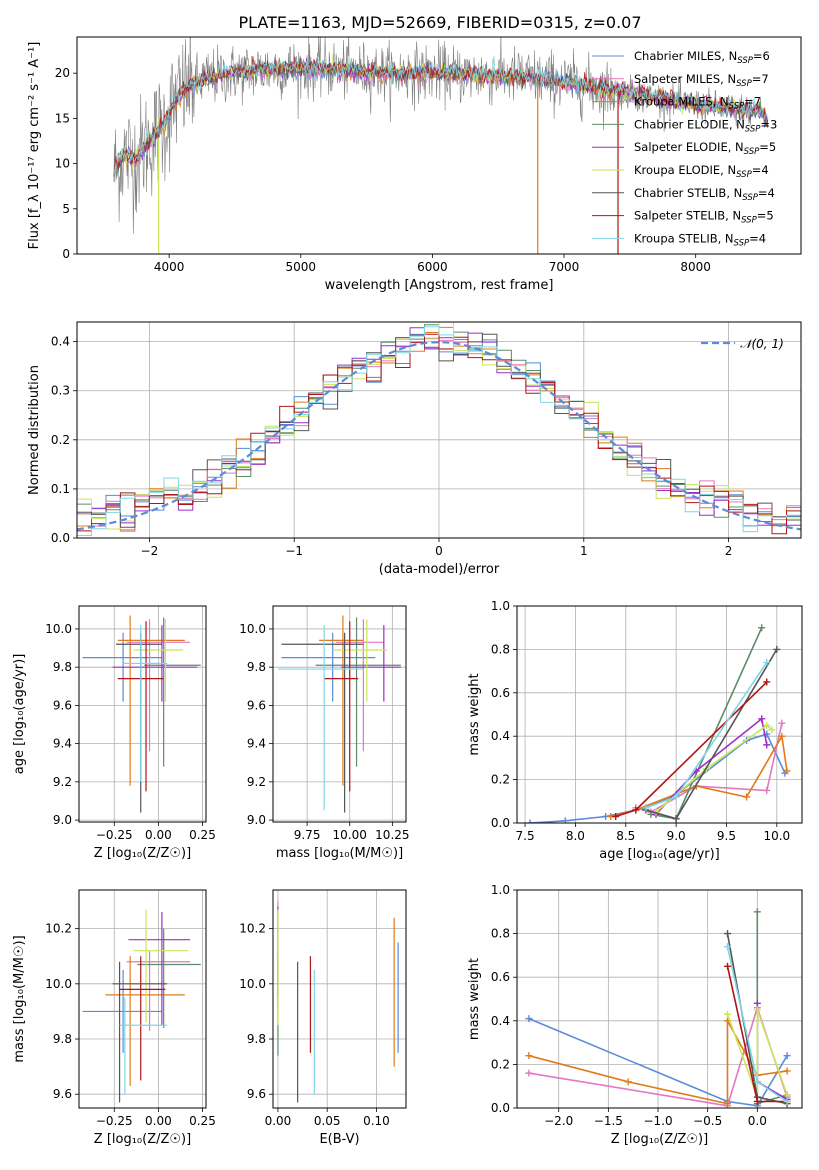 The image size is (819, 1170). What do you see at coordinates (58, 929) in the screenshot?
I see `y-tick-label: 10.2` at bounding box center [58, 929].